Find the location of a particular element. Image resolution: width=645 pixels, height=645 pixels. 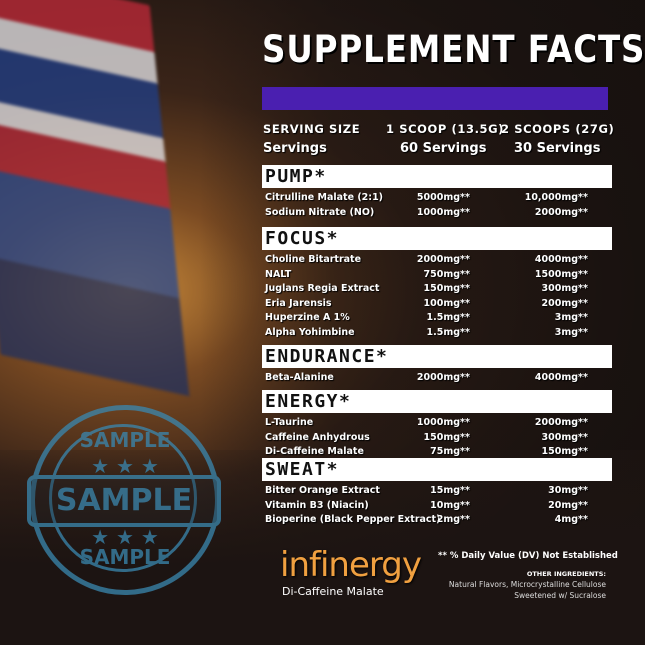

serving-size-label: SERVING SIZE is located at coordinates (312, 129).